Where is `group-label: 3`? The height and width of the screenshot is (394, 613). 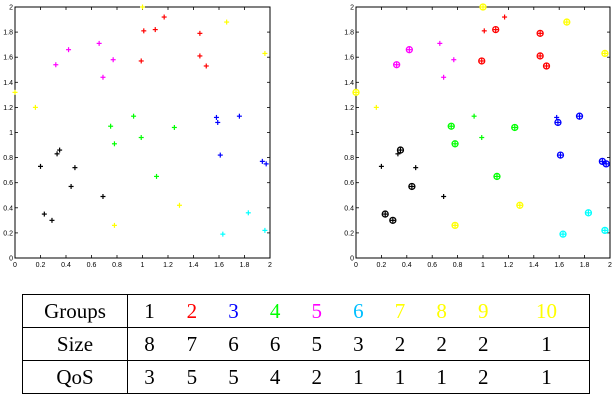
group-label: 3 is located at coordinates (233, 311).